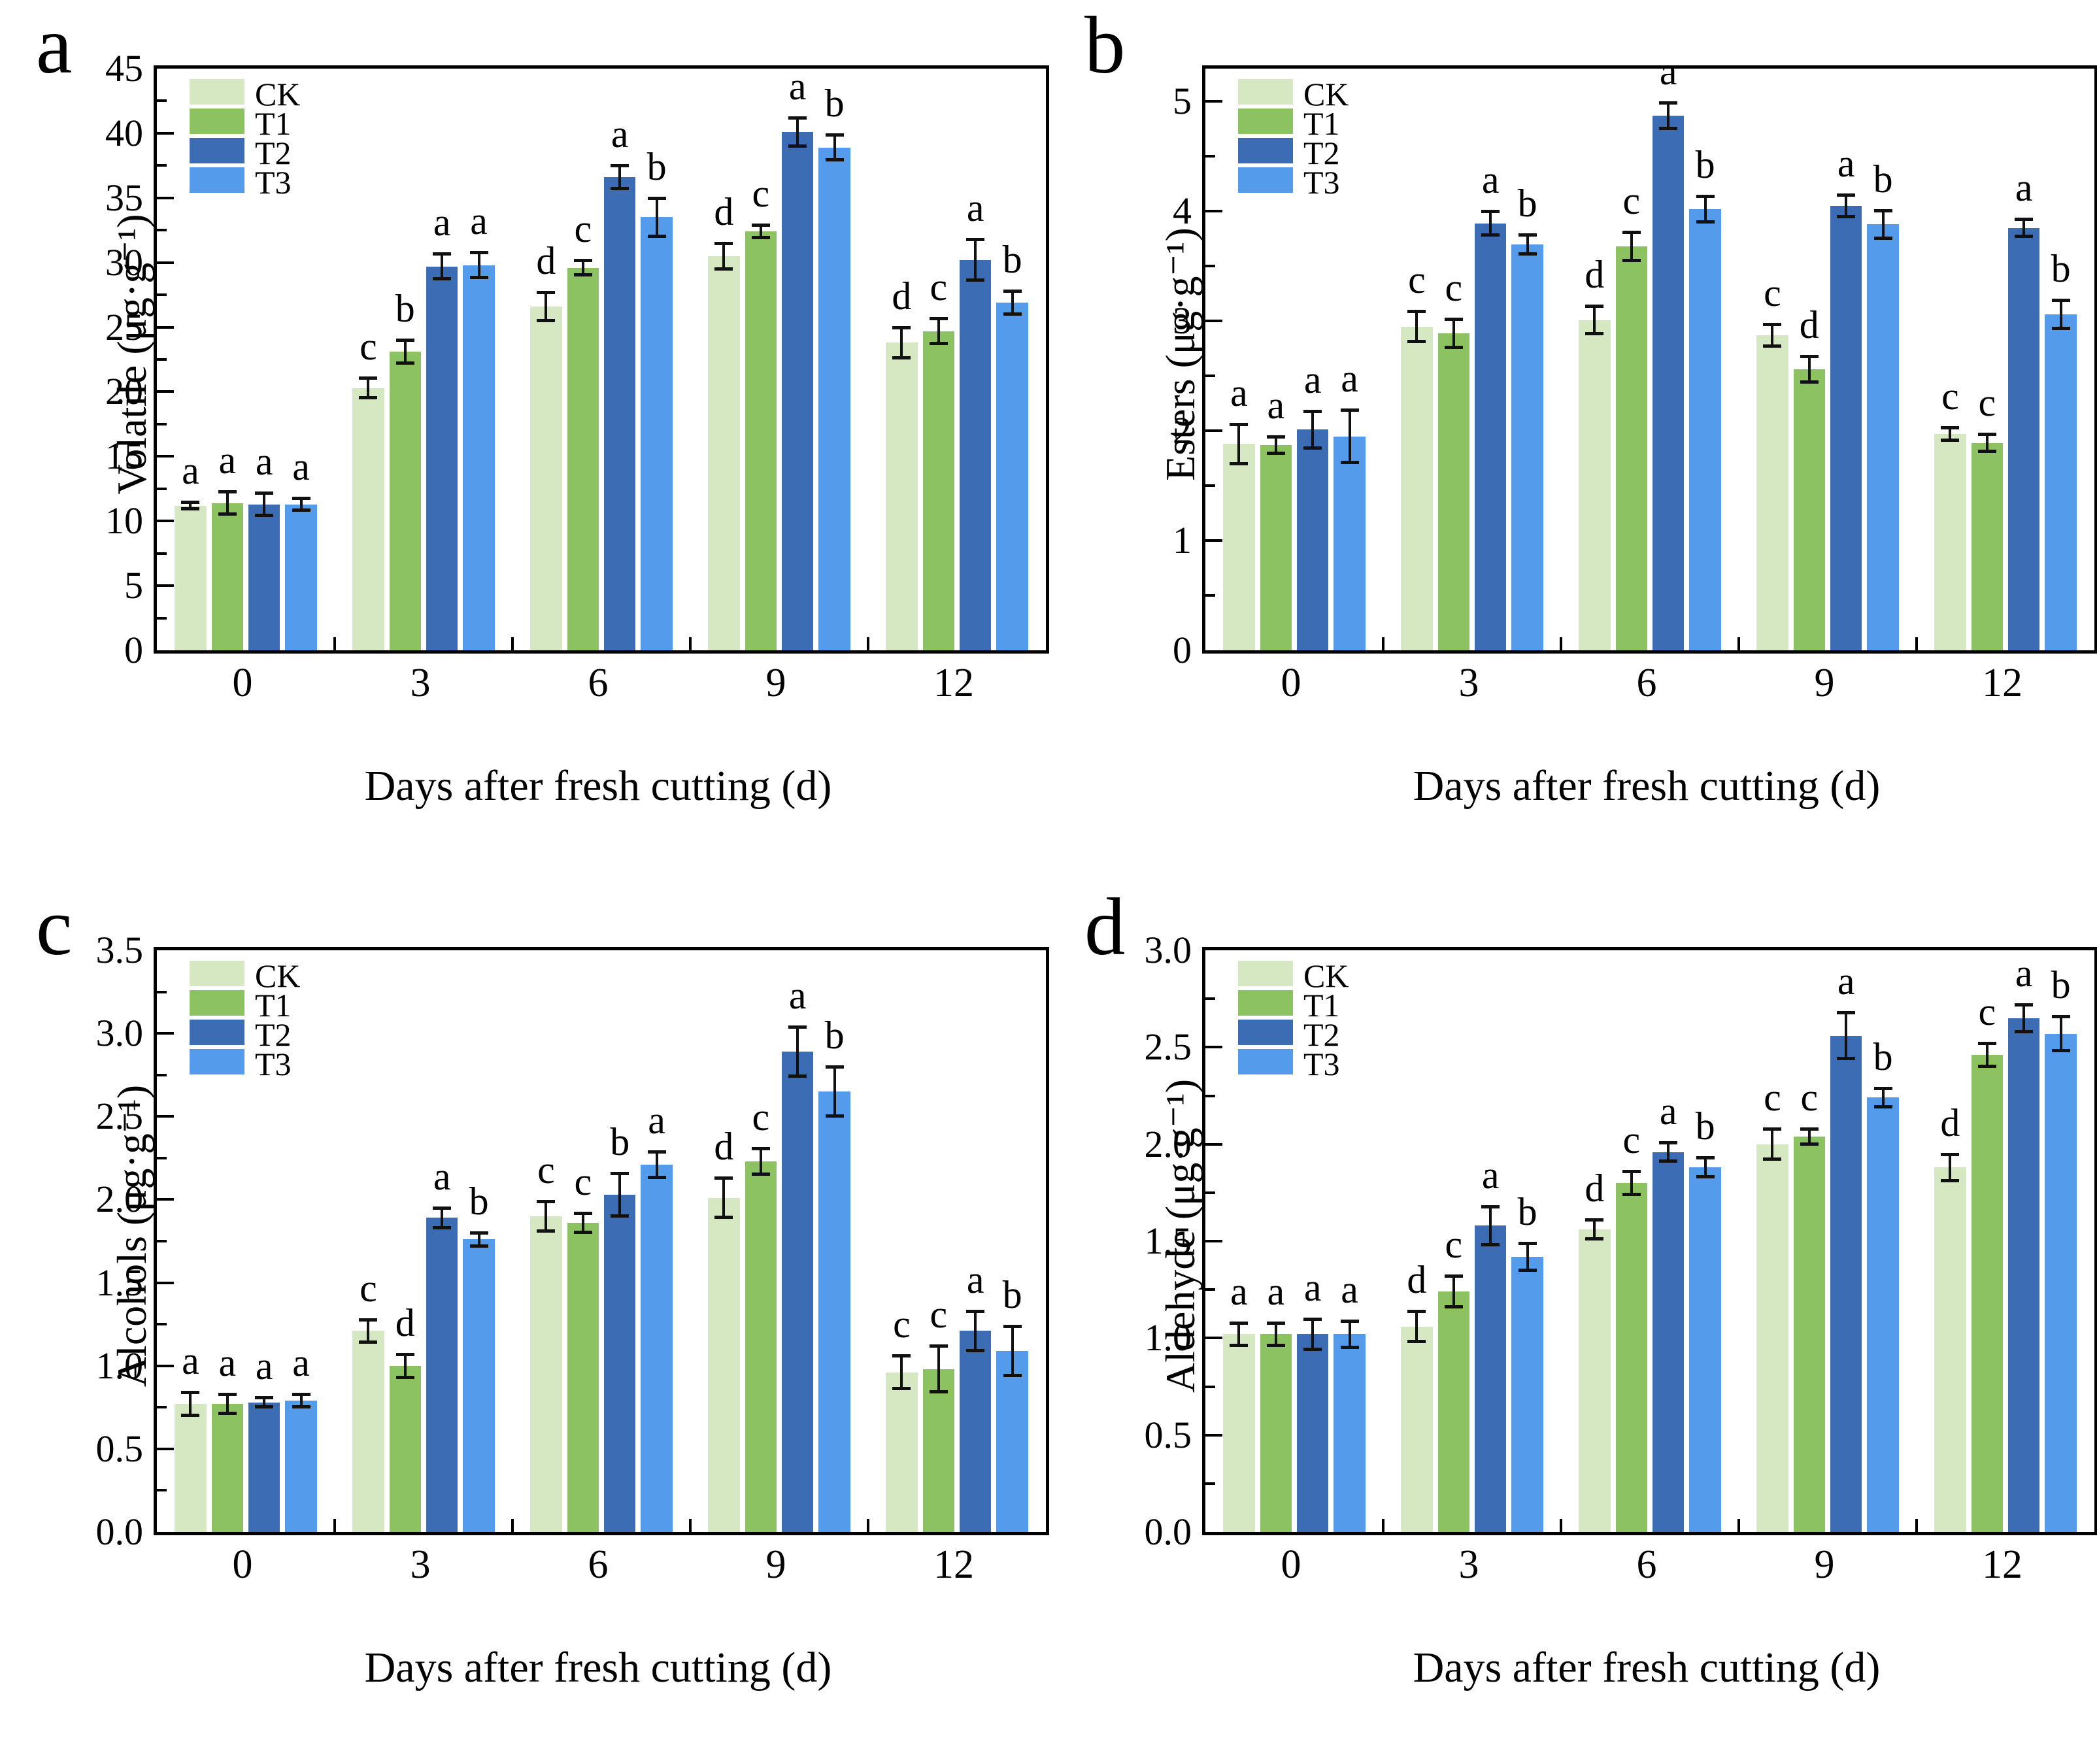 The height and width of the screenshot is (1764, 2097). Describe the element at coordinates (546, 1374) in the screenshot. I see `bar-CK-day6` at that location.